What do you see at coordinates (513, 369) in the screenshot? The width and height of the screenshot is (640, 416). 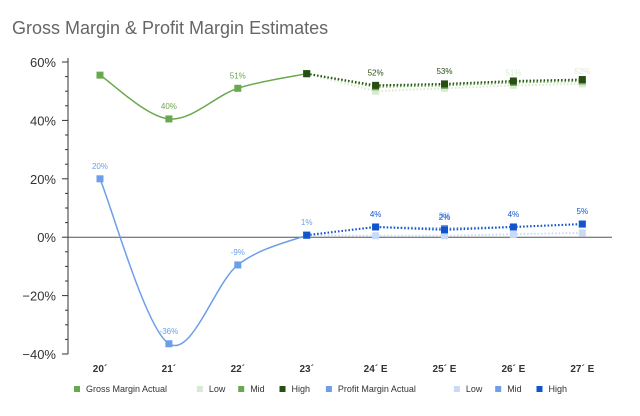 I see `x-tick-label: 26´ E` at bounding box center [513, 369].